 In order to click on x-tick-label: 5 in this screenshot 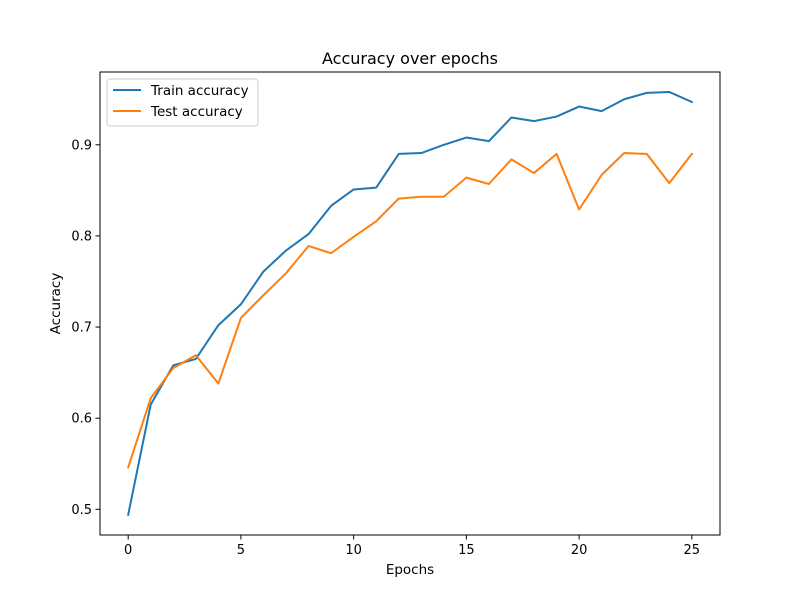, I will do `click(241, 550)`.